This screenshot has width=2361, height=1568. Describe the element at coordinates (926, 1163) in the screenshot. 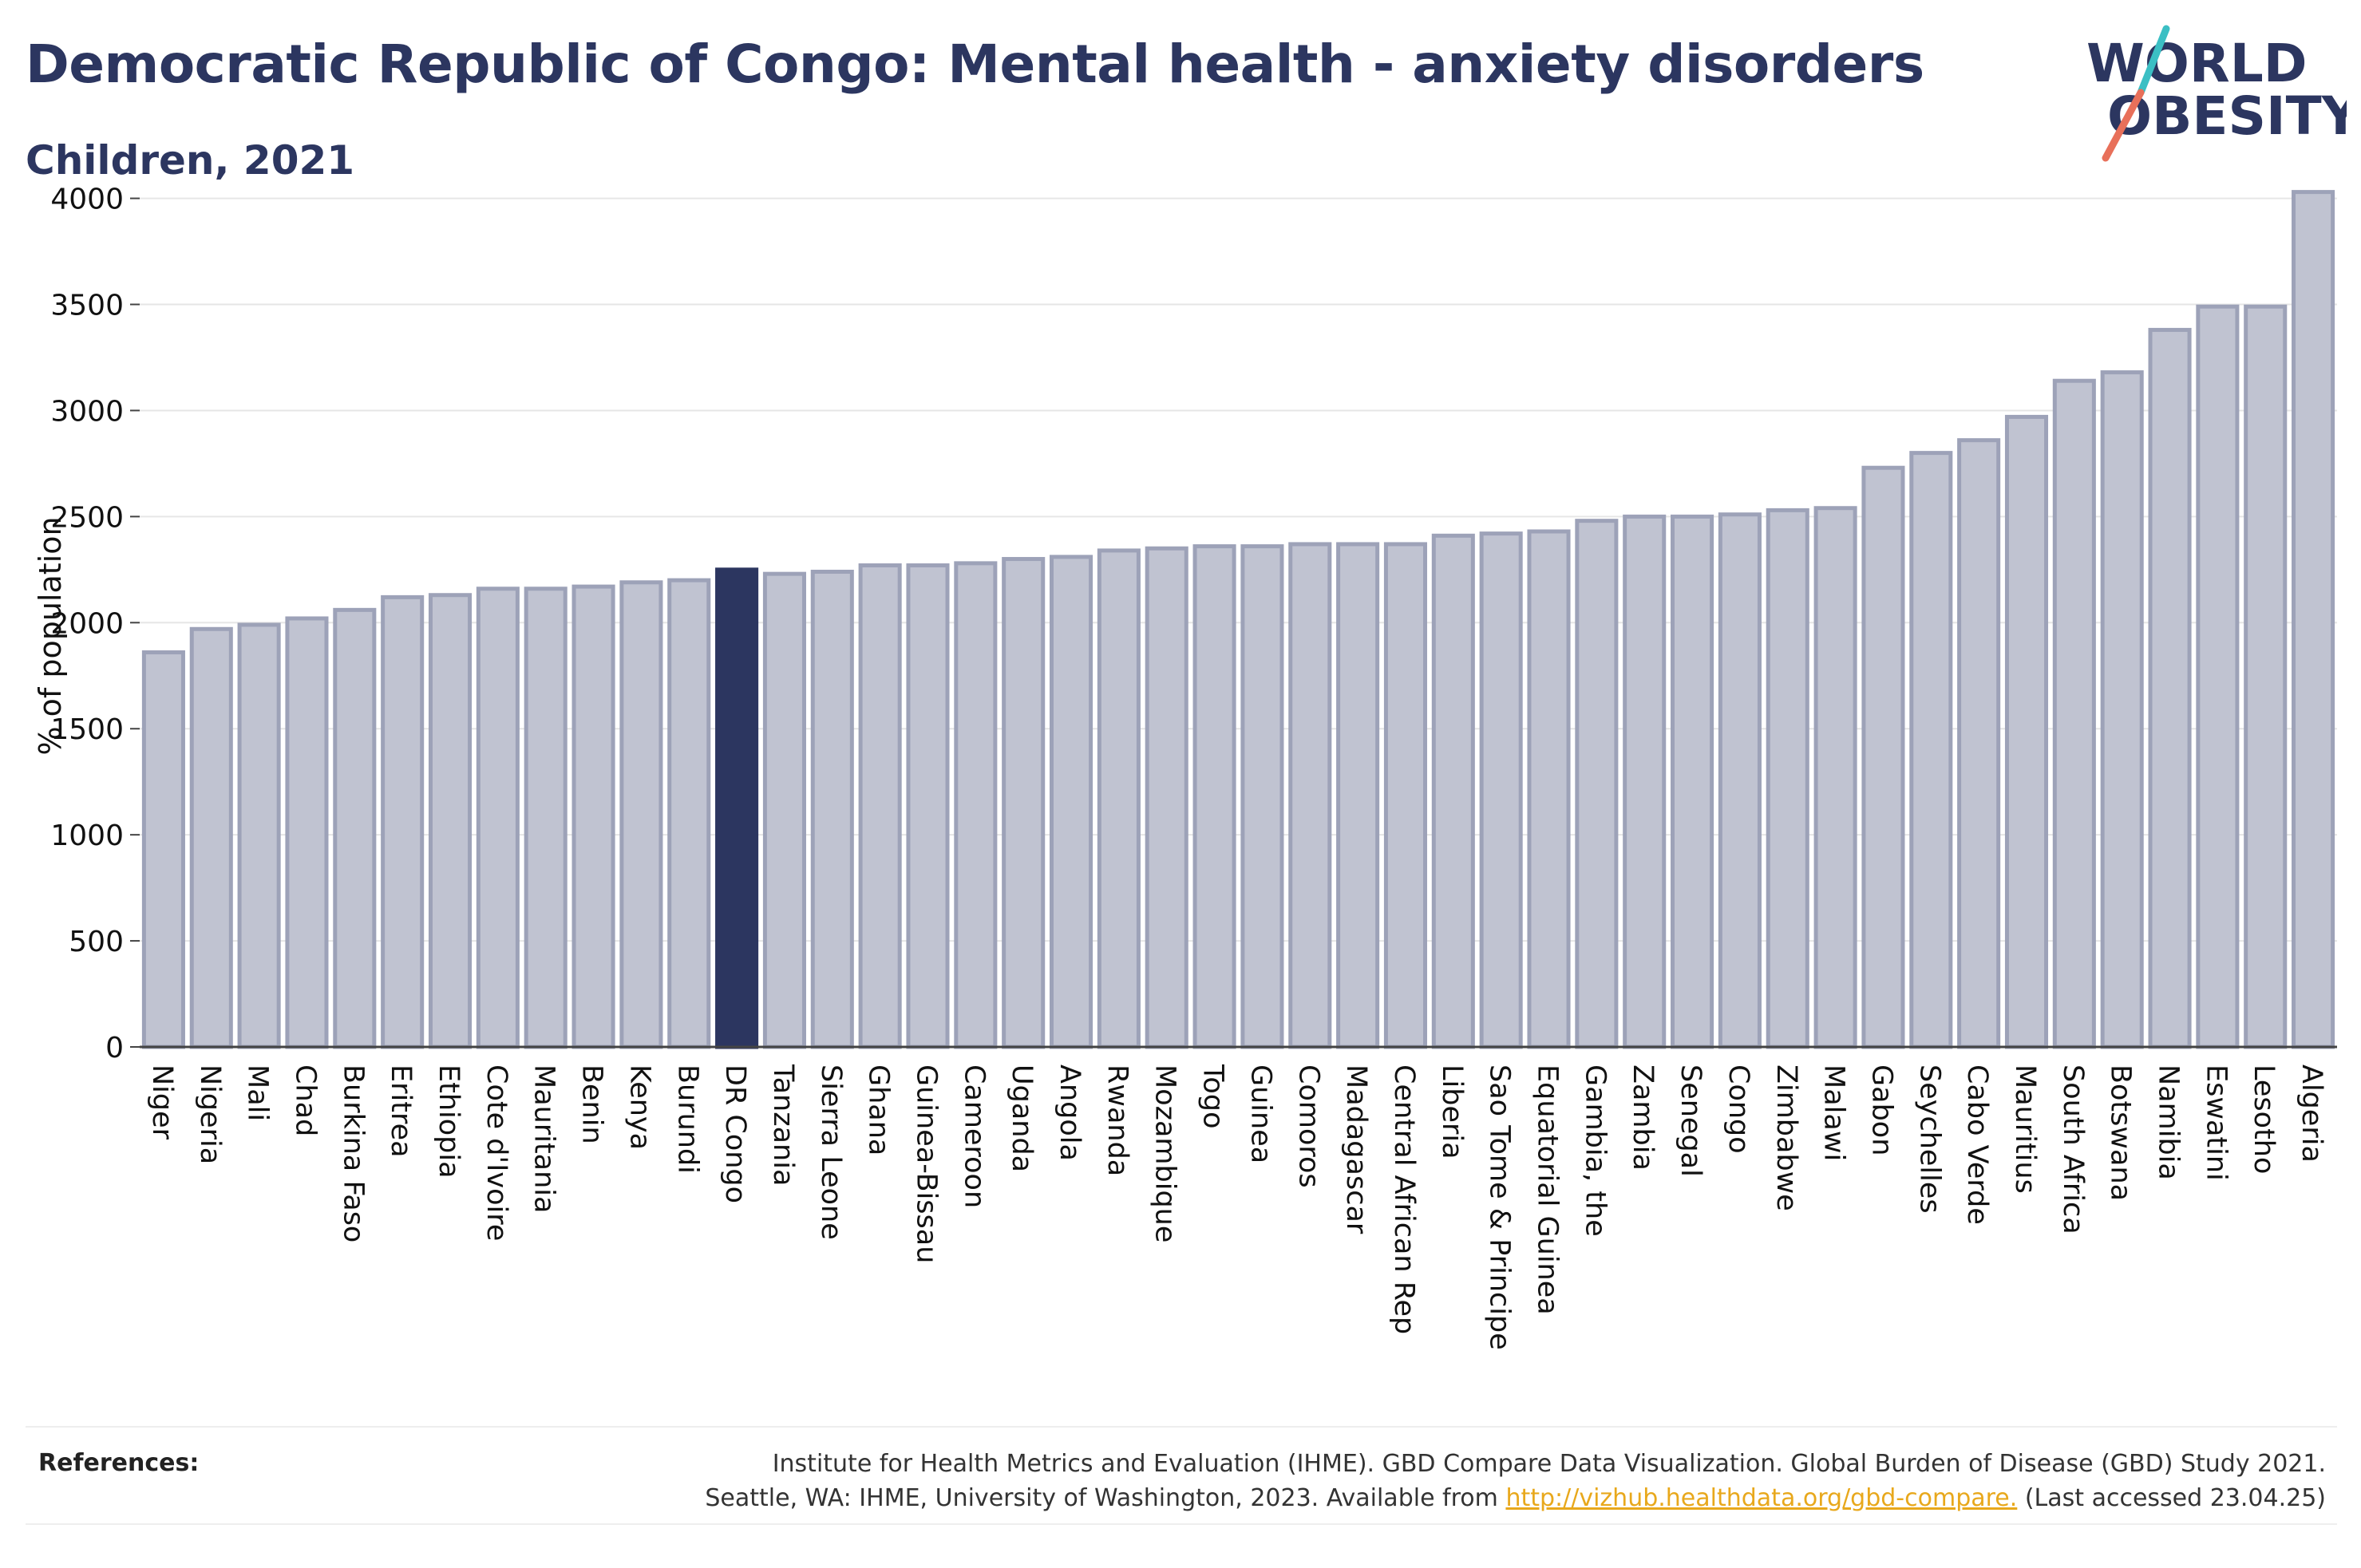

I see `x-tick-label: Guinea-Bissau` at that location.